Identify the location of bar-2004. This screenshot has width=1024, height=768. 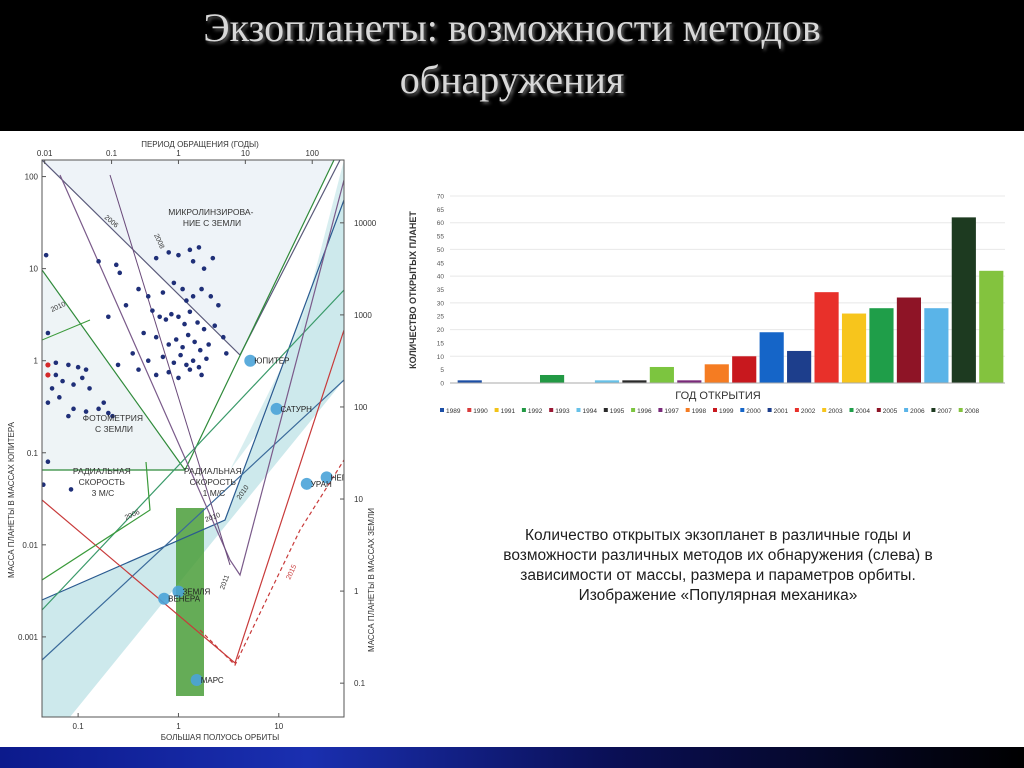
(881, 345).